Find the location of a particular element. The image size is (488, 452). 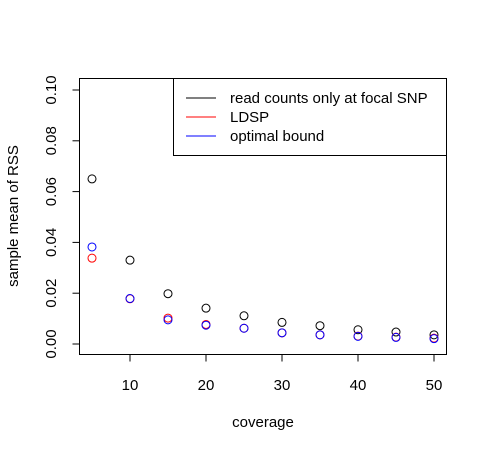

legend-box is located at coordinates (310, 117).